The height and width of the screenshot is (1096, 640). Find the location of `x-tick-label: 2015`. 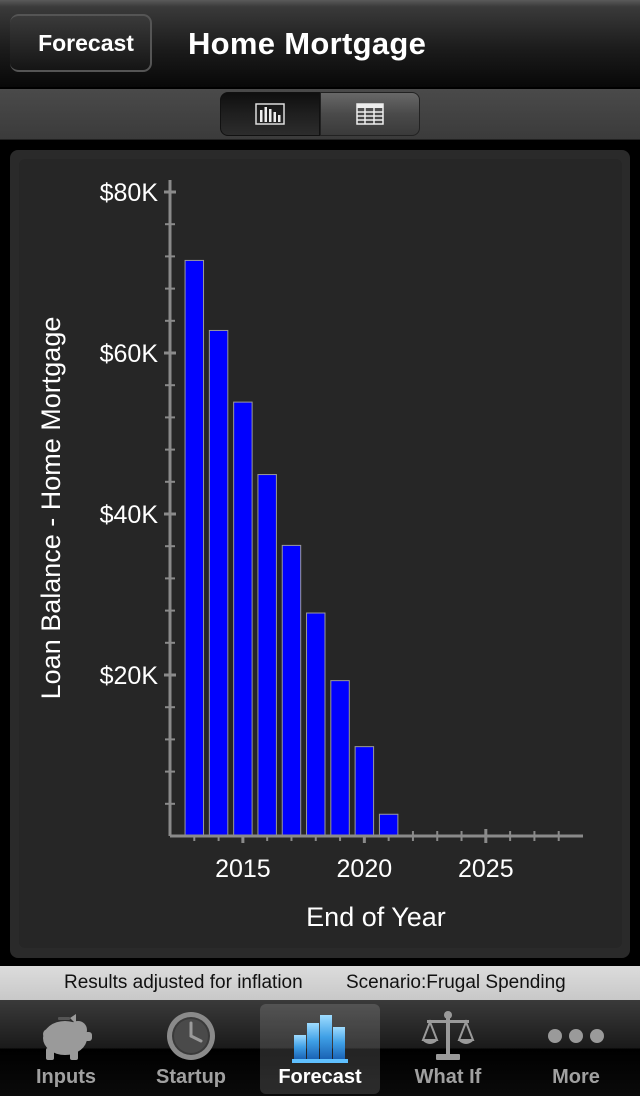

x-tick-label: 2015 is located at coordinates (243, 869).